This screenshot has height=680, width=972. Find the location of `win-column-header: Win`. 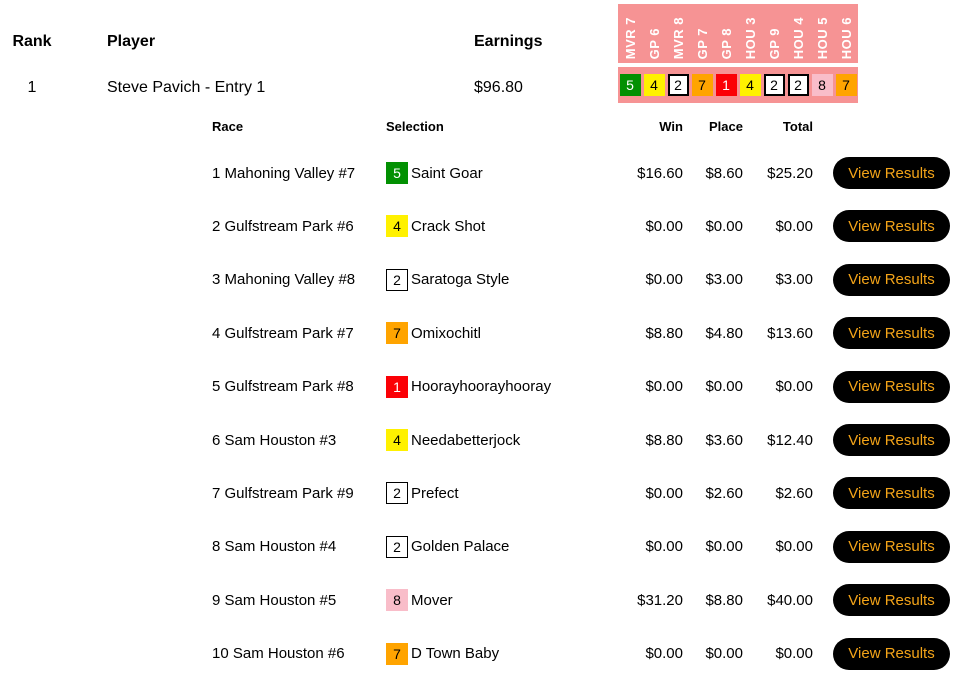

win-column-header: Win is located at coordinates (671, 126).